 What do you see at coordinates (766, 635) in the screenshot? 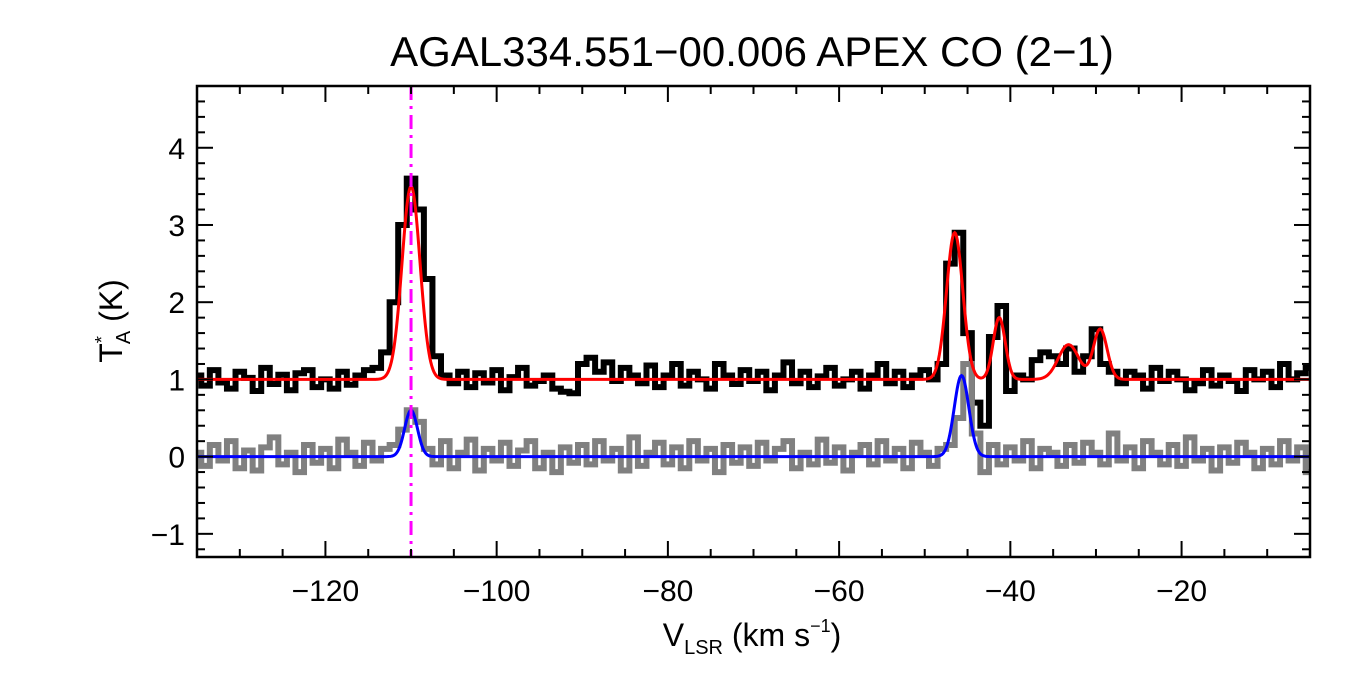
I see `x-axis-label-unit: (km s` at bounding box center [766, 635].